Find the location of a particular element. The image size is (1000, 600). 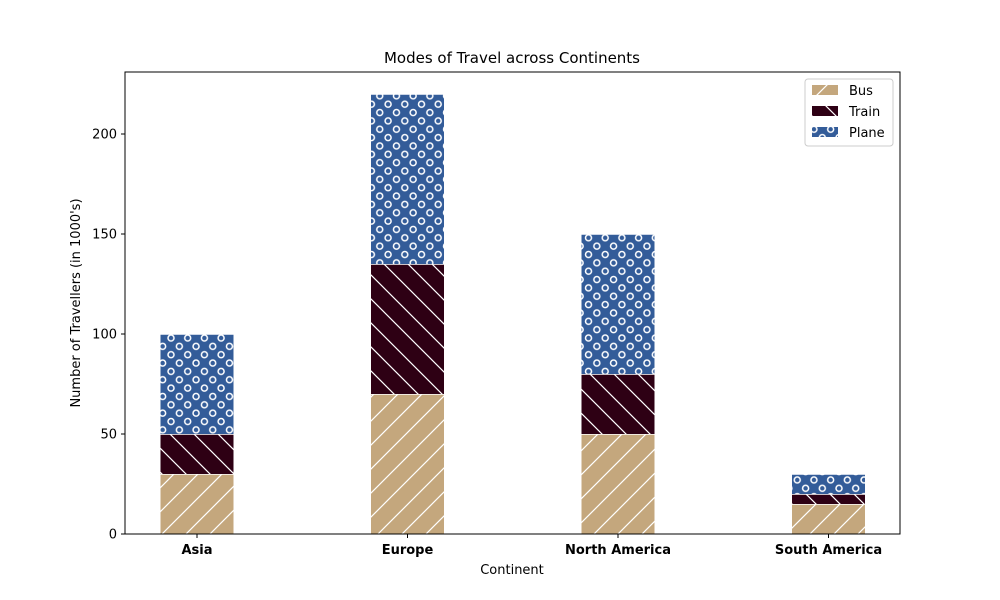

bar-bus-asia is located at coordinates (197, 503).